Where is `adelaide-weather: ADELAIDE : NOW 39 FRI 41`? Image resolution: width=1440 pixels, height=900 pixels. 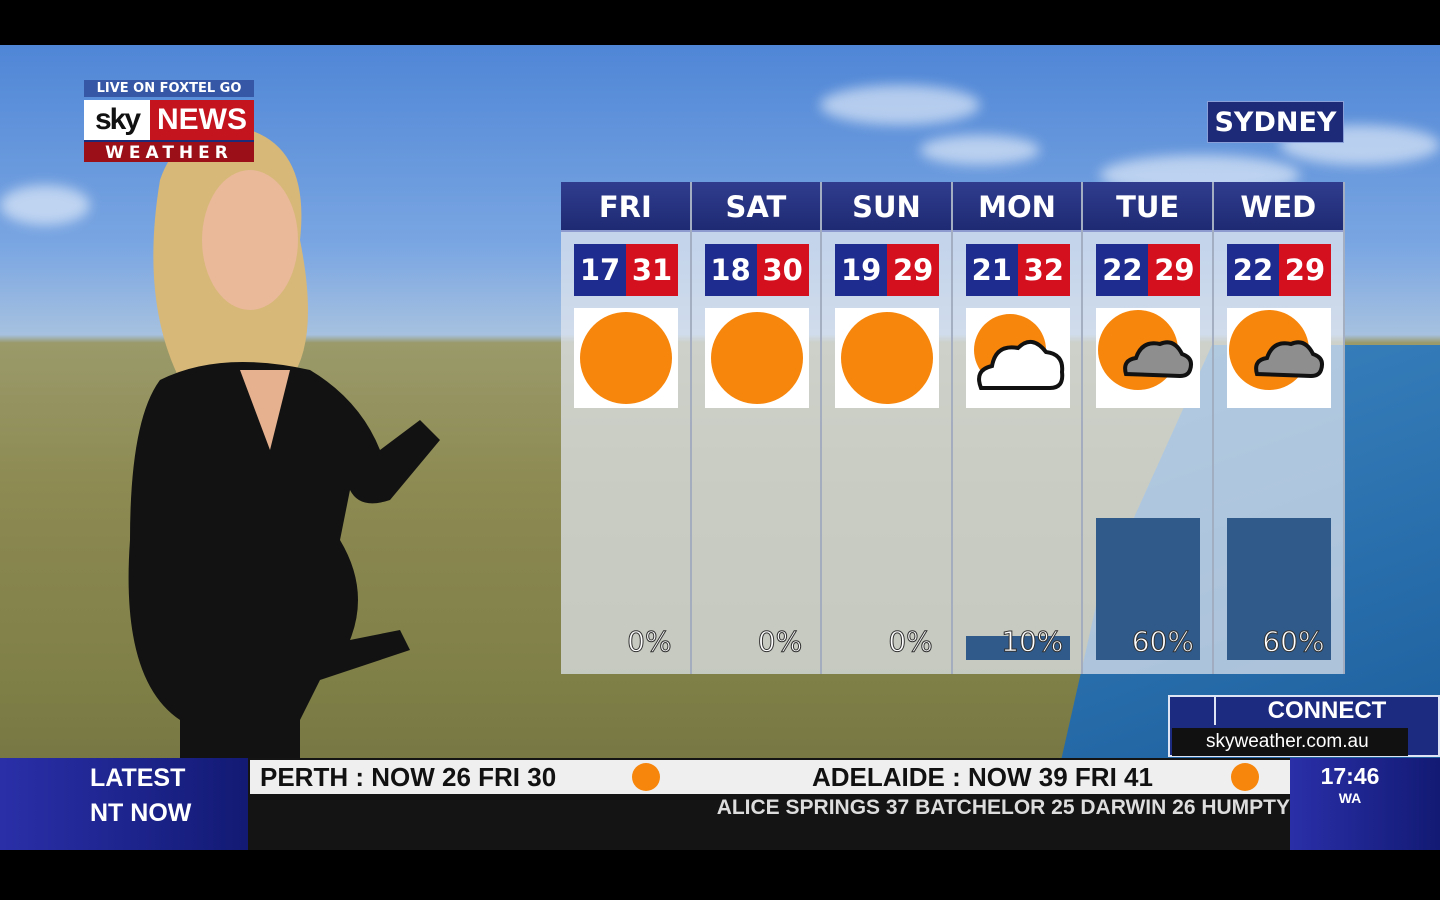
adelaide-weather: ADELAIDE : NOW 39 FRI 41 is located at coordinates (982, 777).